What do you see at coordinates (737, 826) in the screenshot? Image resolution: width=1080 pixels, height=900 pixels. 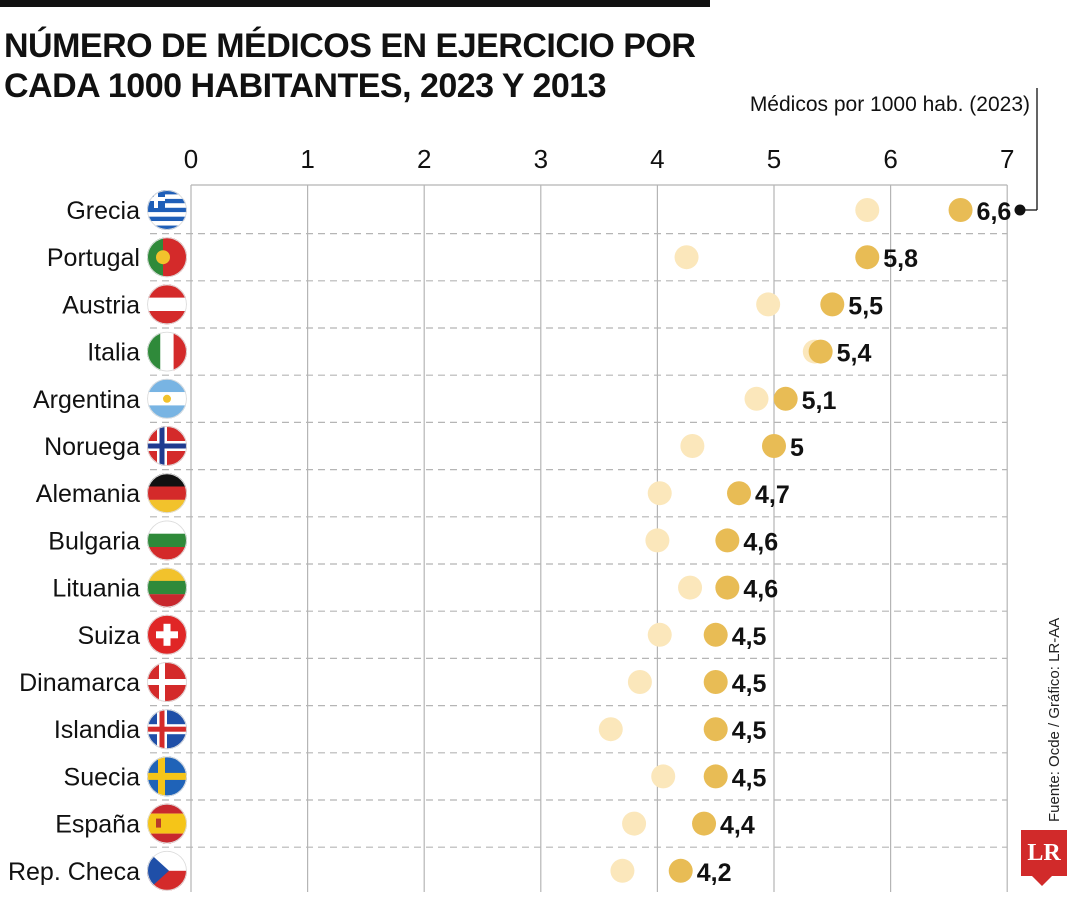 I see `value-label: 4,4` at bounding box center [737, 826].